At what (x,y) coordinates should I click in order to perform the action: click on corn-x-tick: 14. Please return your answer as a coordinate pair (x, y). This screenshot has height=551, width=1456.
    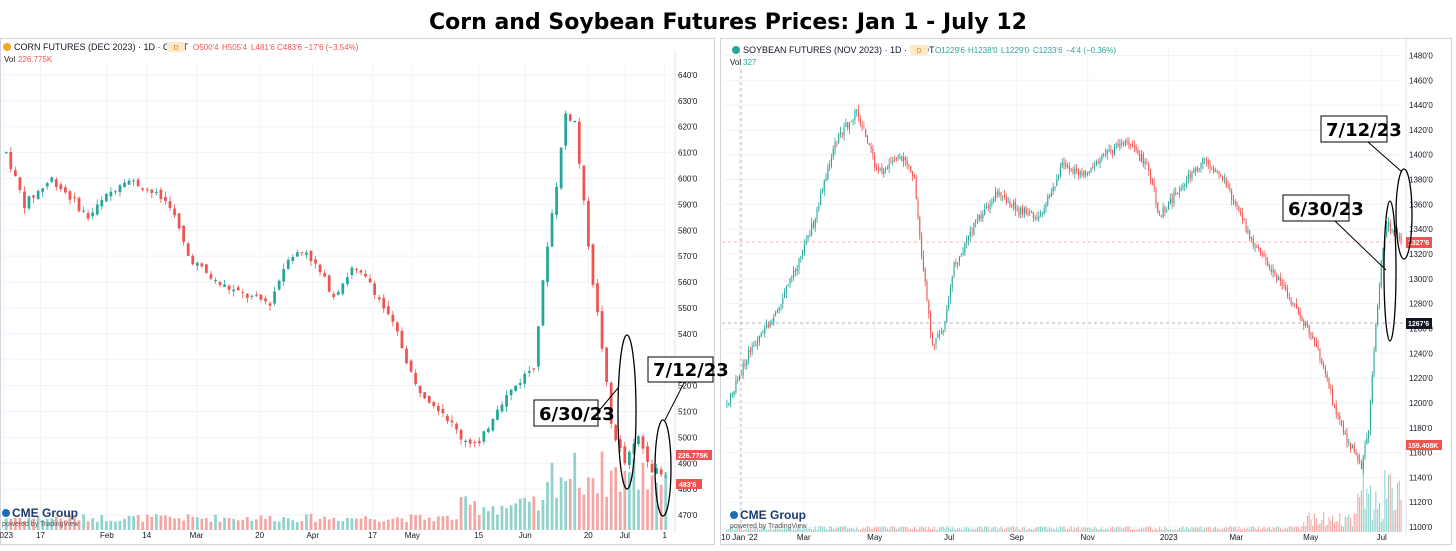
    Looking at the image, I should click on (146, 535).